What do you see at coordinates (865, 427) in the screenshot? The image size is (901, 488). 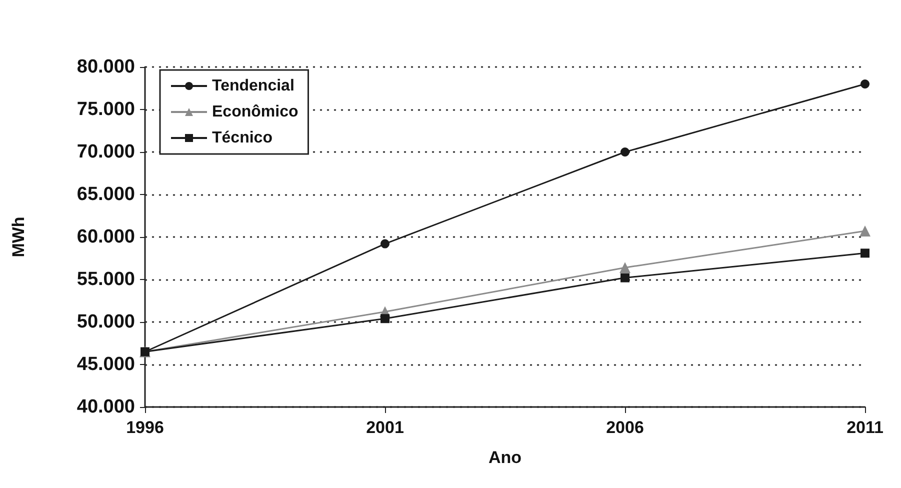 I see `x-tick-label: 2011` at bounding box center [865, 427].